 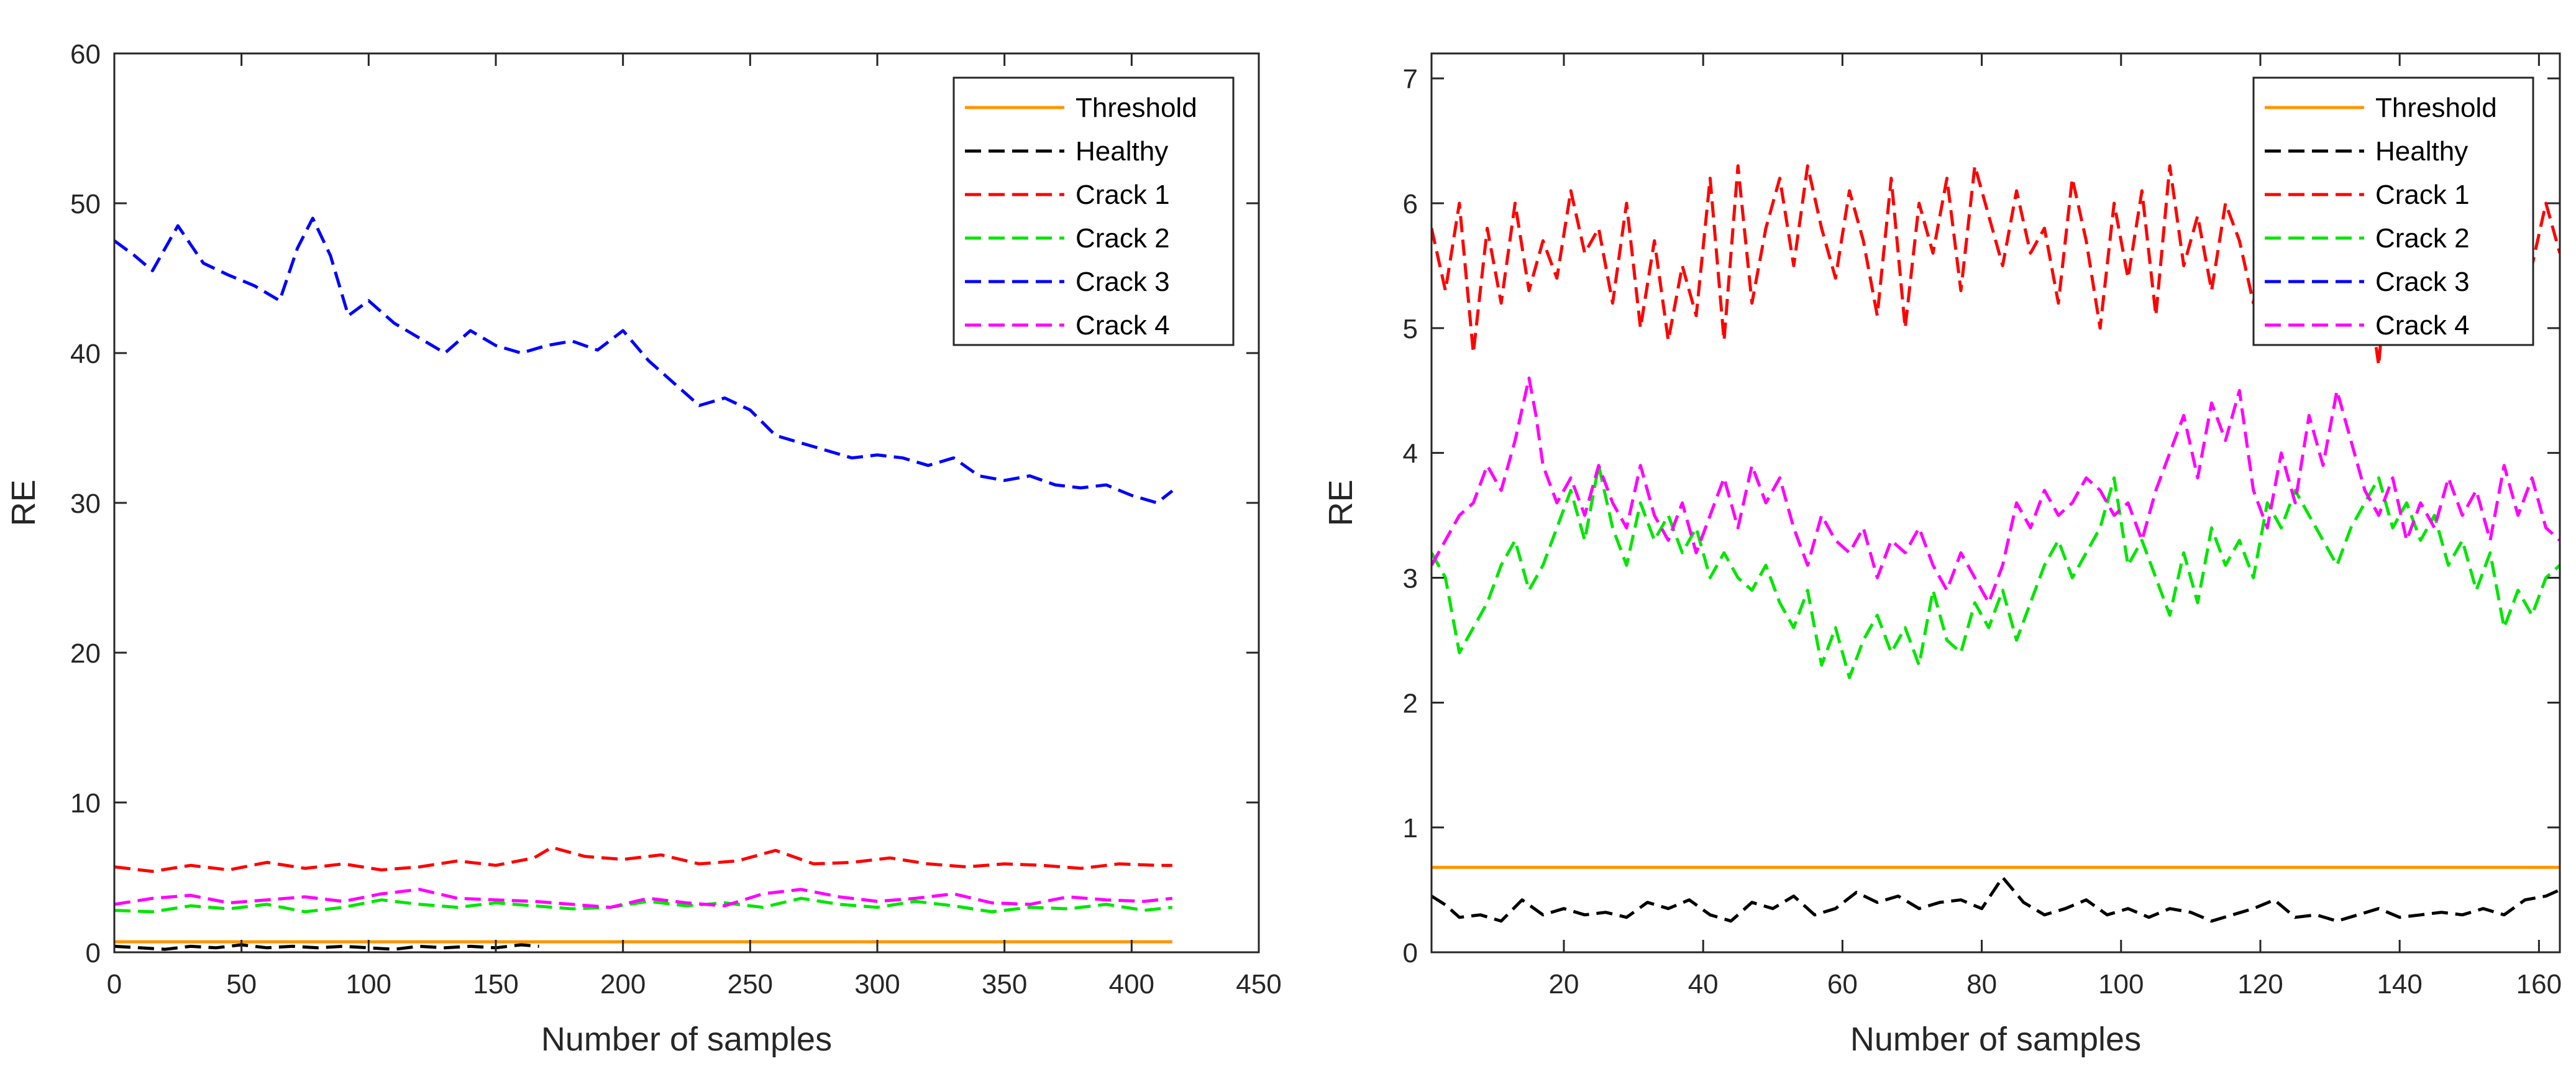 I want to click on x-tick-label: 400, so click(x=1131, y=985).